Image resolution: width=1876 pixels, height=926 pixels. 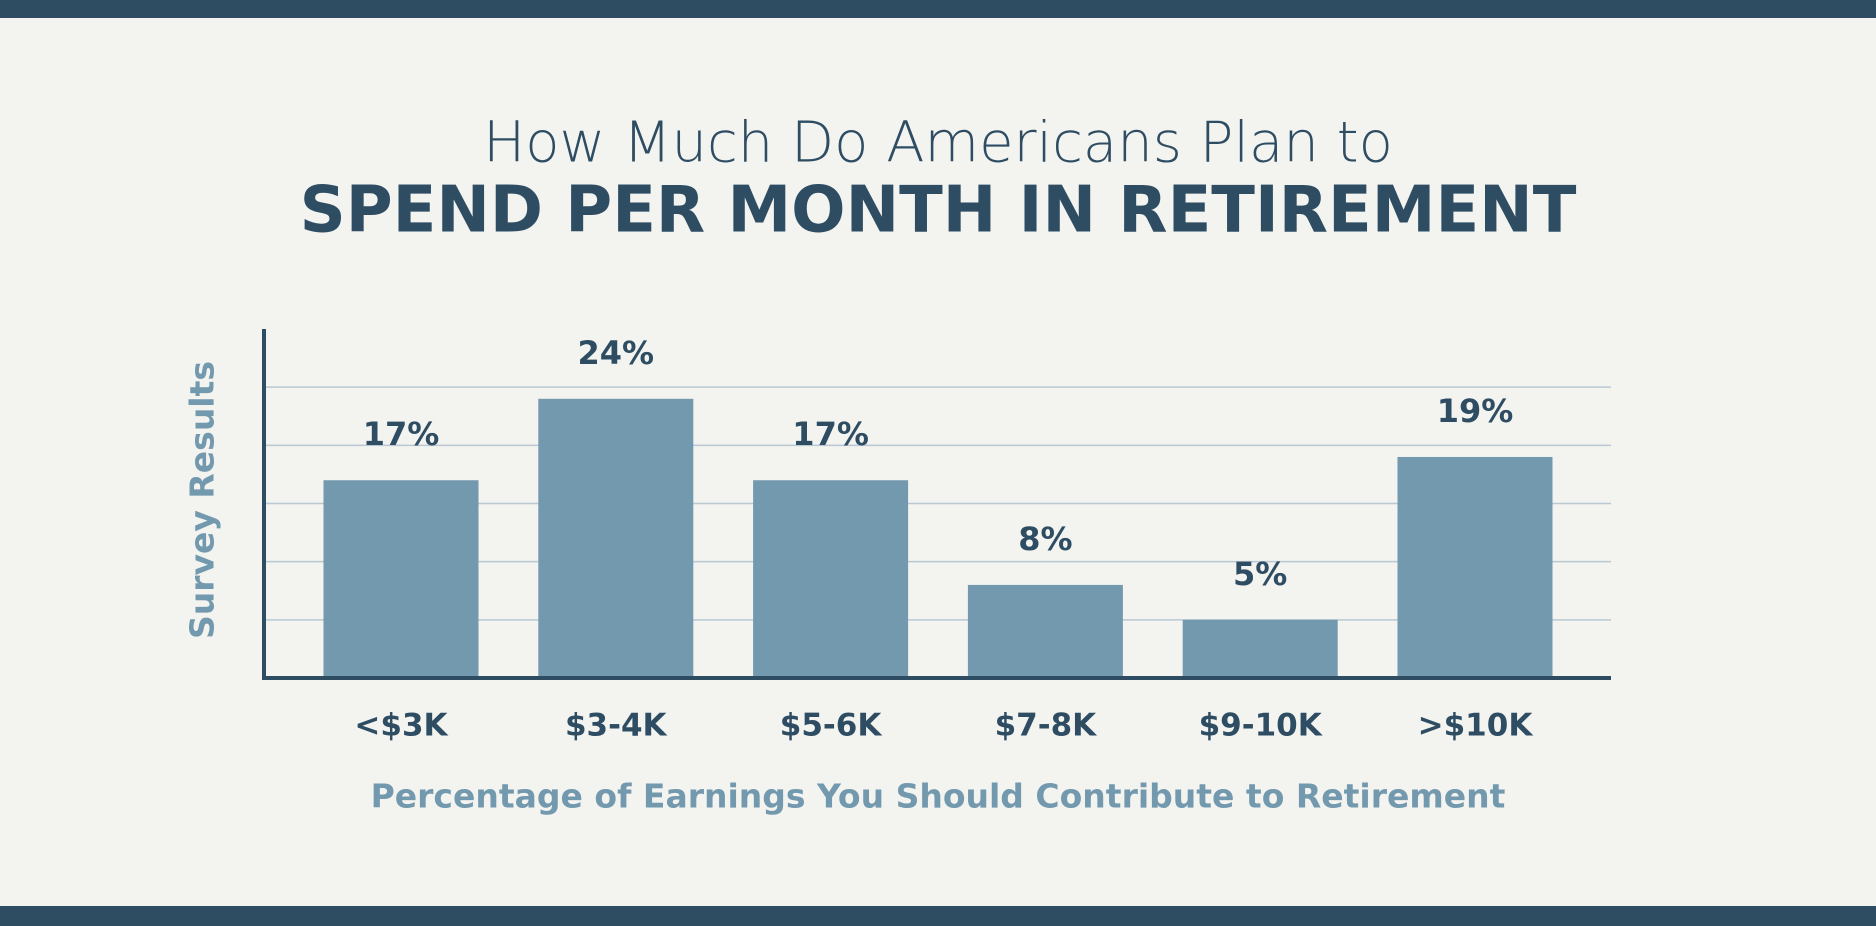 What do you see at coordinates (938, 142) in the screenshot?
I see `chart-title: How Much Do Americans Plan to` at bounding box center [938, 142].